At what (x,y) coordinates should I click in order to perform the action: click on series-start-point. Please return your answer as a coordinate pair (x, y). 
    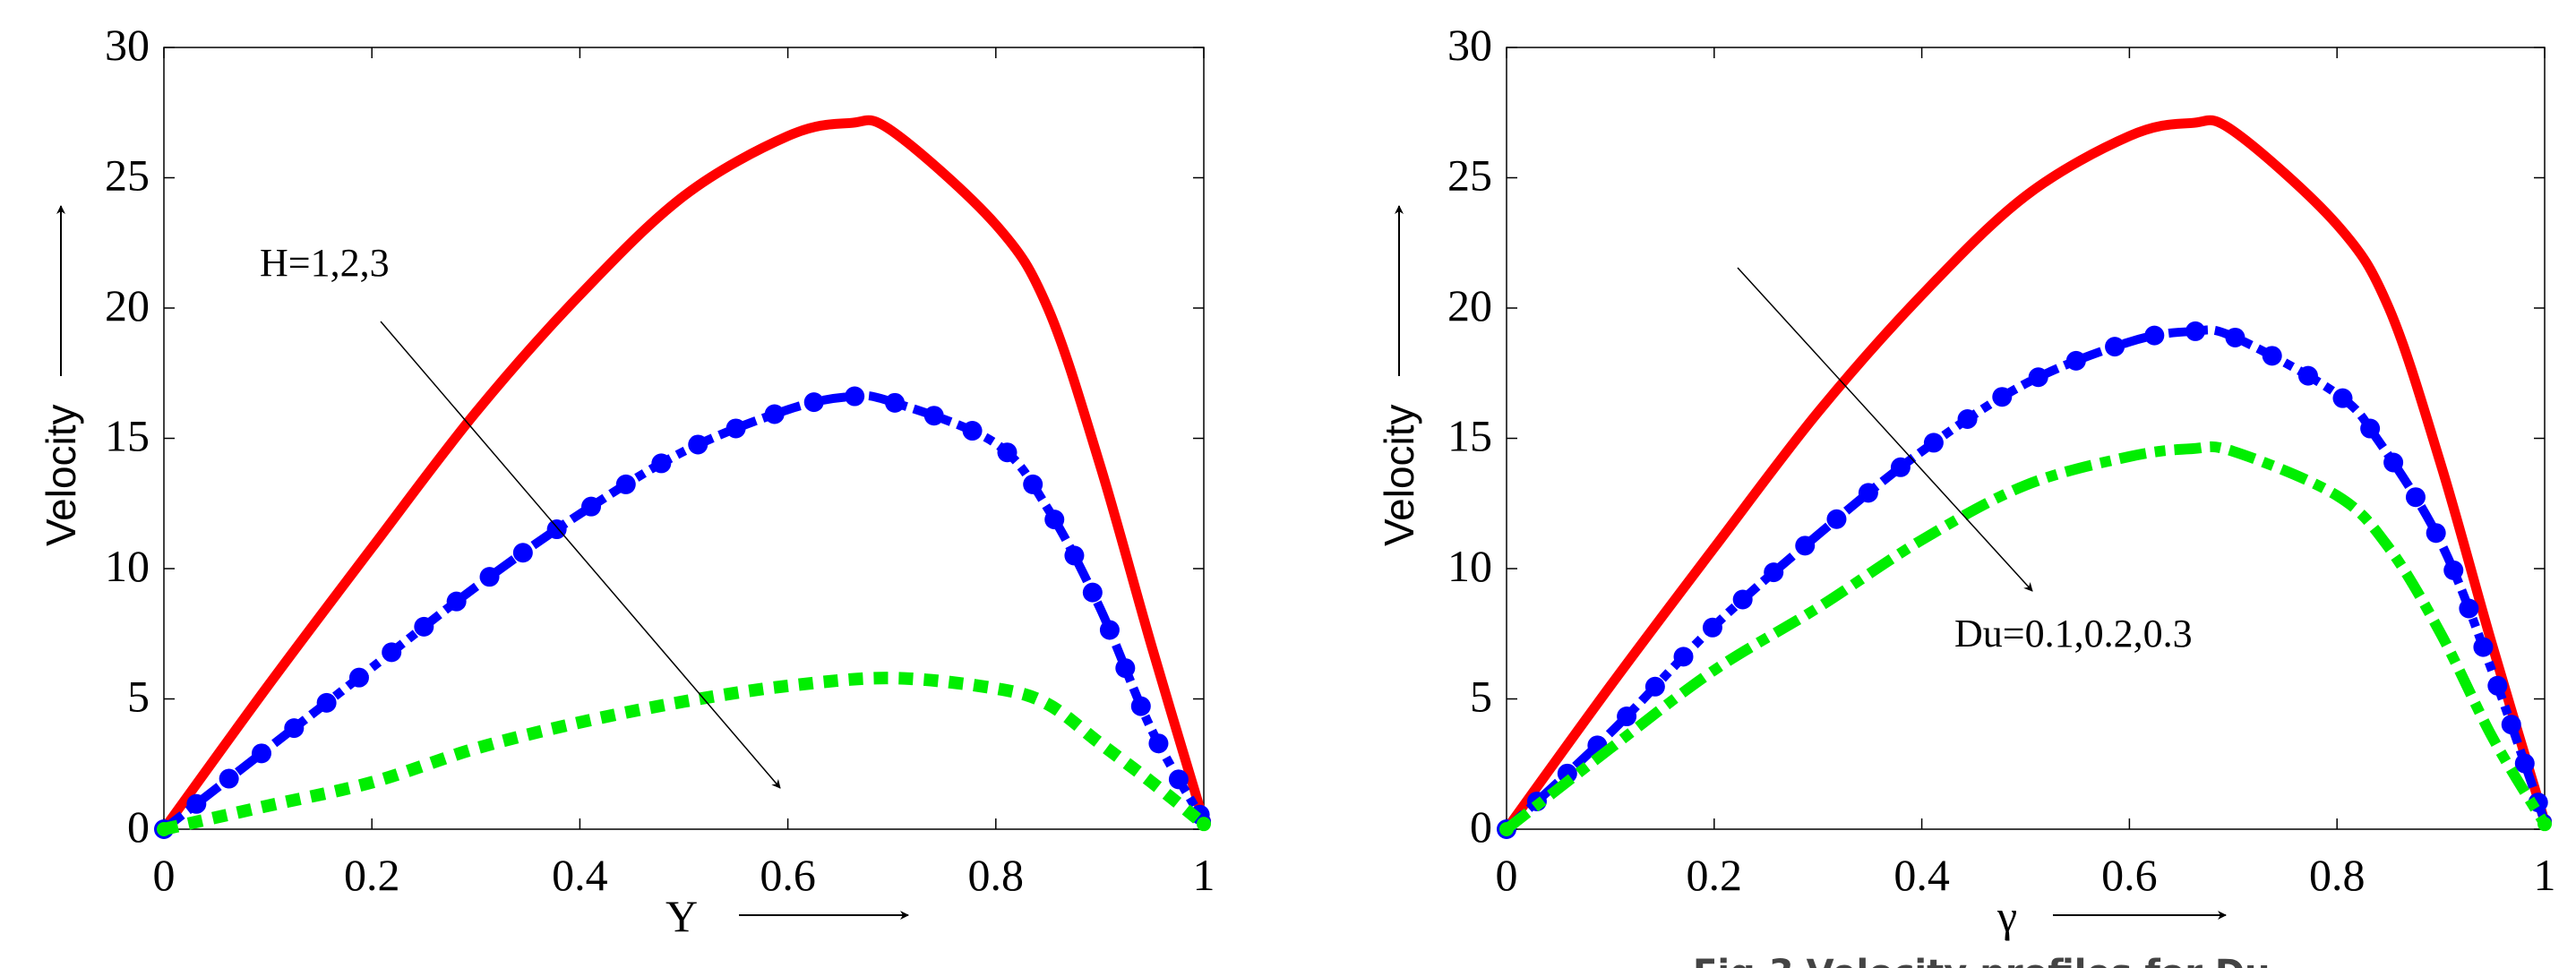
    Looking at the image, I should click on (1506, 829).